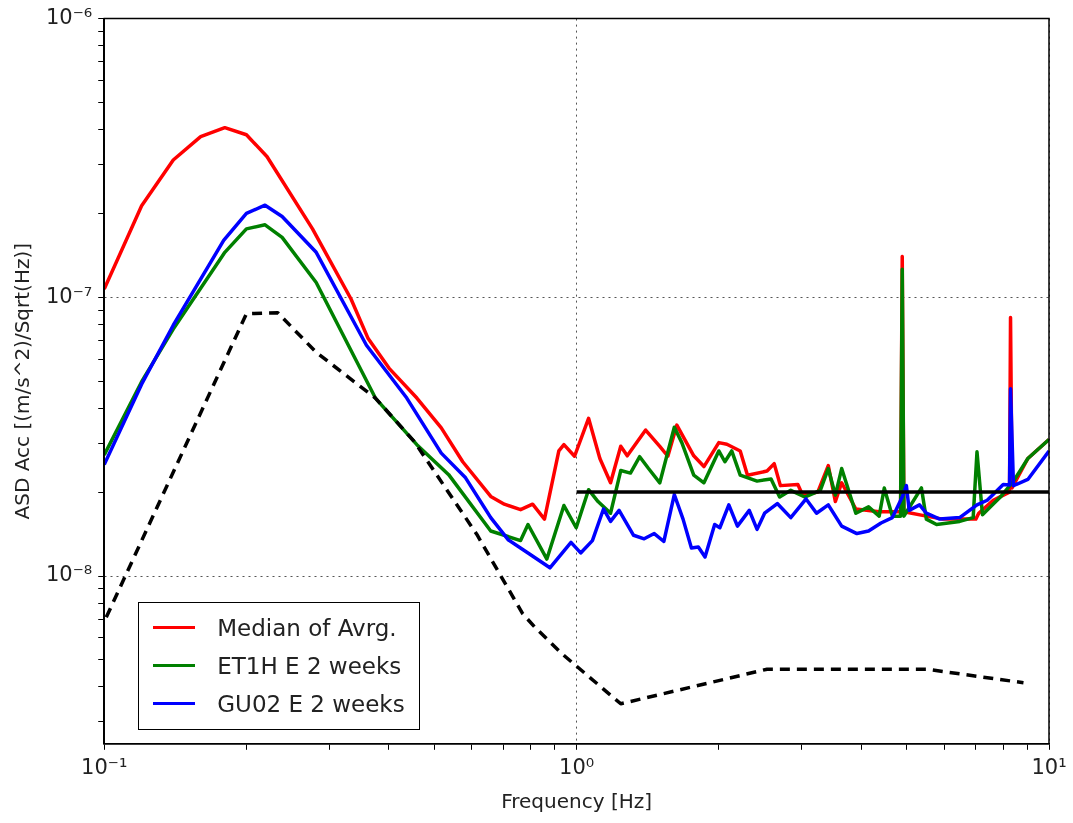 The width and height of the screenshot is (1073, 823). Describe the element at coordinates (311, 703) in the screenshot. I see `legend-label: GU02 E 2 weeks` at that location.